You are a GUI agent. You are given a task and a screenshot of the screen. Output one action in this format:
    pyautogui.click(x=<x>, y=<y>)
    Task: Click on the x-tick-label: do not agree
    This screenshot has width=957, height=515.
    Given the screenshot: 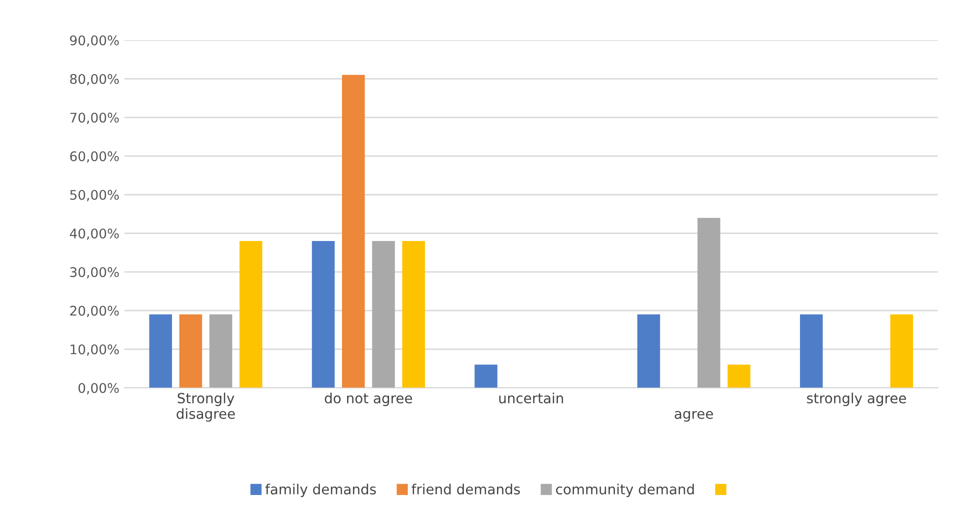 What is the action you would take?
    pyautogui.click(x=368, y=399)
    